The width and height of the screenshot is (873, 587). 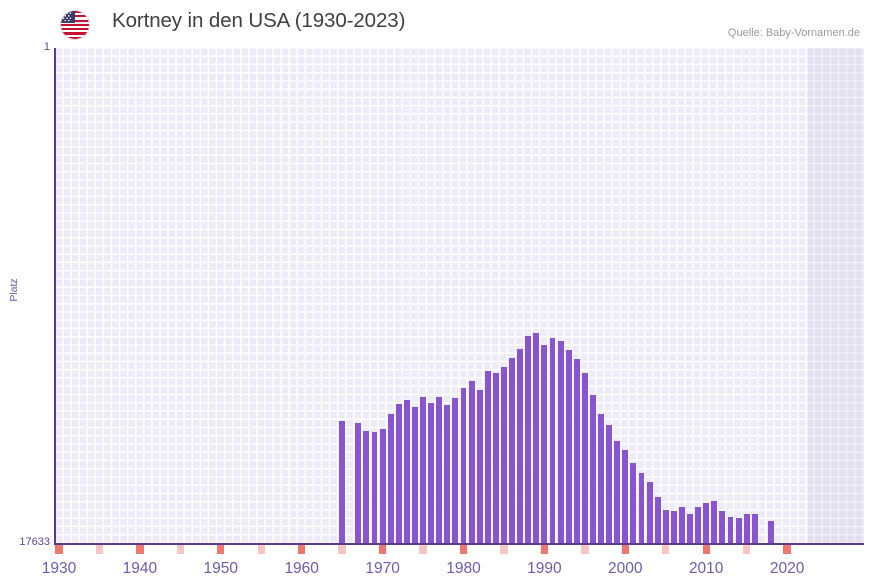 I want to click on bar-1973, so click(x=406, y=471).